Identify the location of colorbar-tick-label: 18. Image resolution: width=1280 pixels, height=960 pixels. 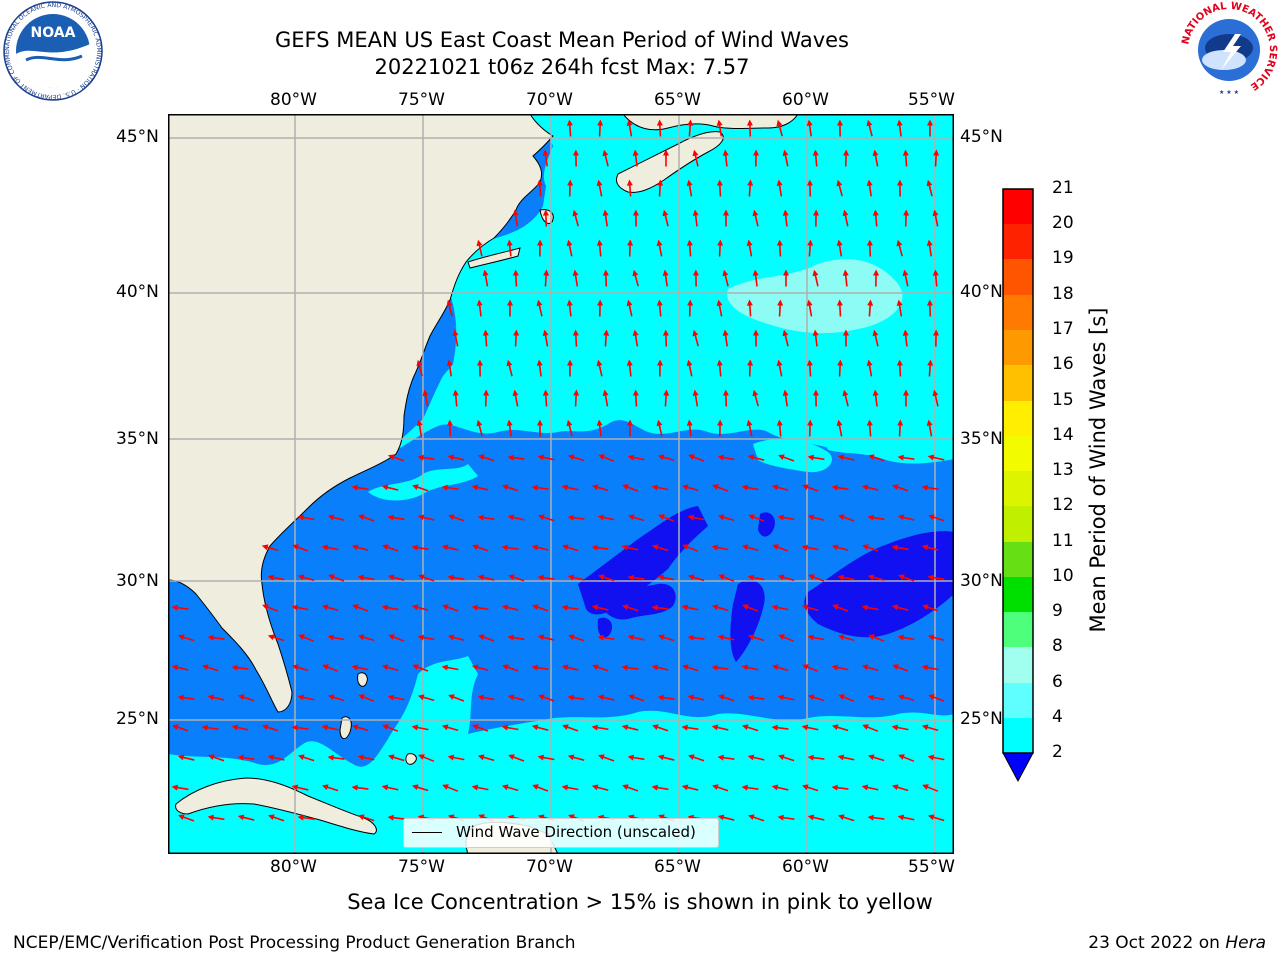
(1063, 294).